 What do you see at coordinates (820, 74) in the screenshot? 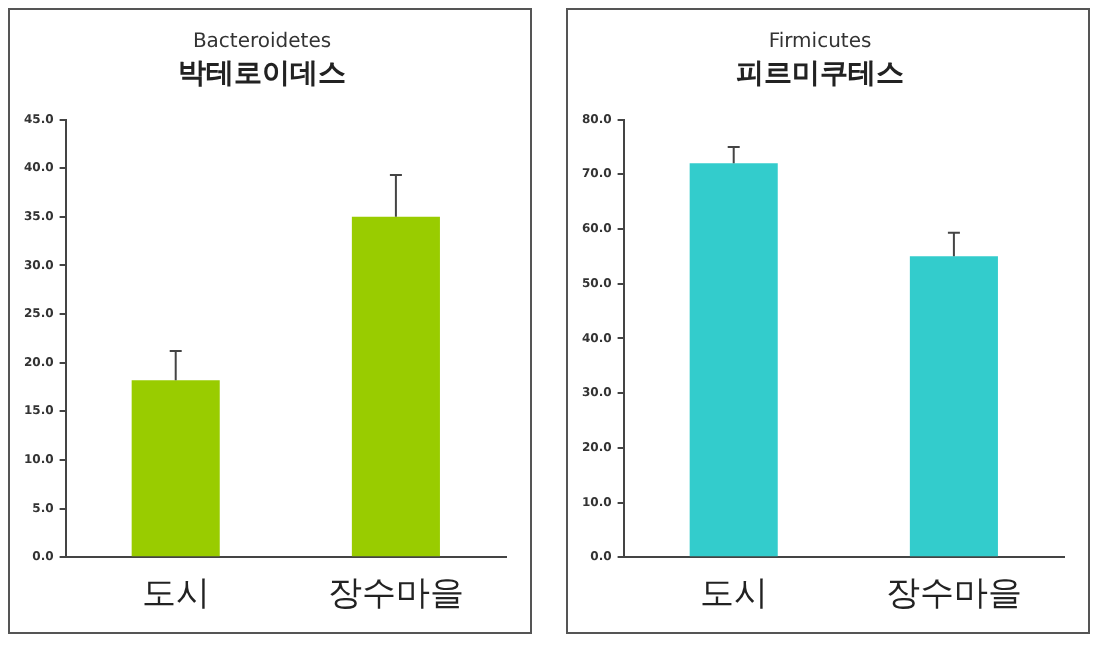
I see `chart-subtitle: 피르미쿠테스` at bounding box center [820, 74].